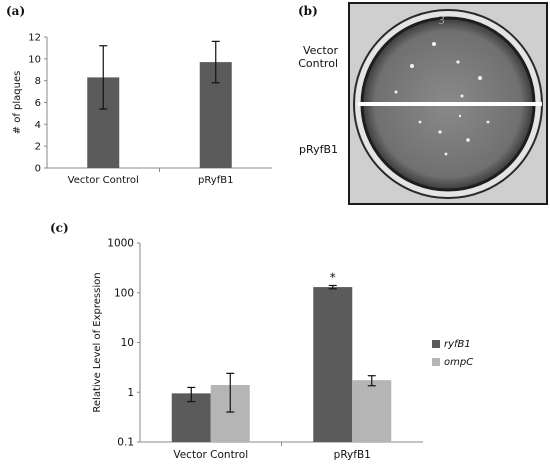 The width and height of the screenshot is (550, 470). What do you see at coordinates (130, 393) in the screenshot?
I see `y-tick-label: 1` at bounding box center [130, 393].